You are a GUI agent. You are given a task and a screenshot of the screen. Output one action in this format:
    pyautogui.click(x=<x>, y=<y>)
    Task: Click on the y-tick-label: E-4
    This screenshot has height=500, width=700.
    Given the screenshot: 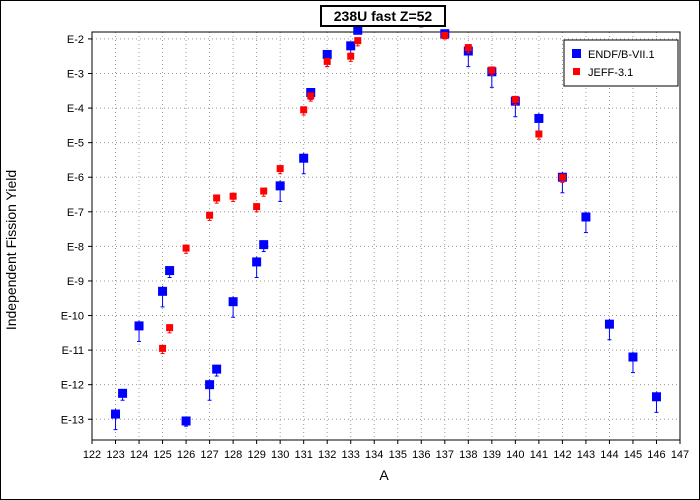 What is the action you would take?
    pyautogui.click(x=75, y=109)
    